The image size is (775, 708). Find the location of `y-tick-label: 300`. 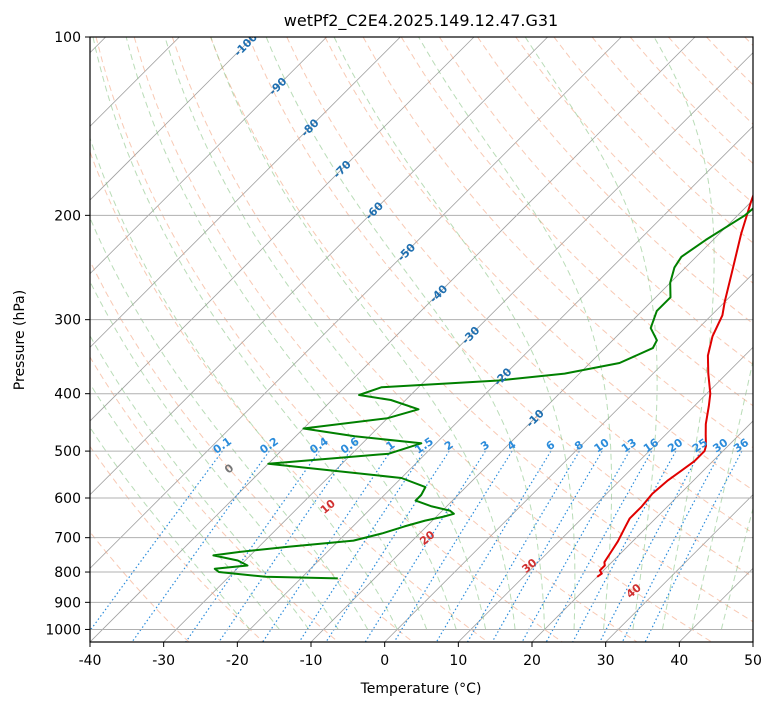

y-tick-label: 300 is located at coordinates (67, 321).